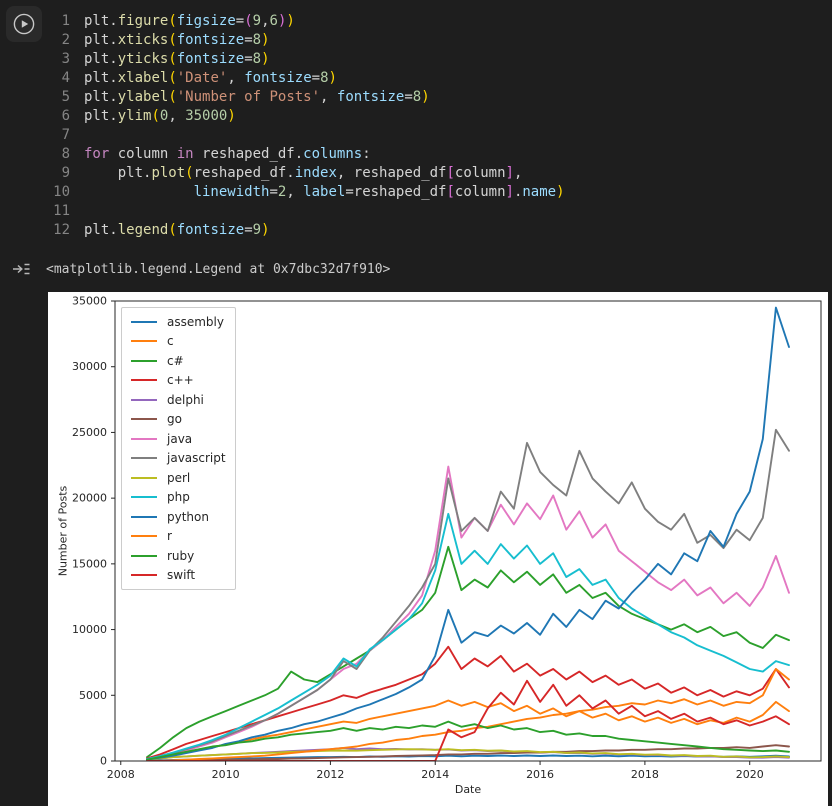 The height and width of the screenshot is (806, 832). What do you see at coordinates (65, 97) in the screenshot?
I see `line-number: 5` at bounding box center [65, 97].